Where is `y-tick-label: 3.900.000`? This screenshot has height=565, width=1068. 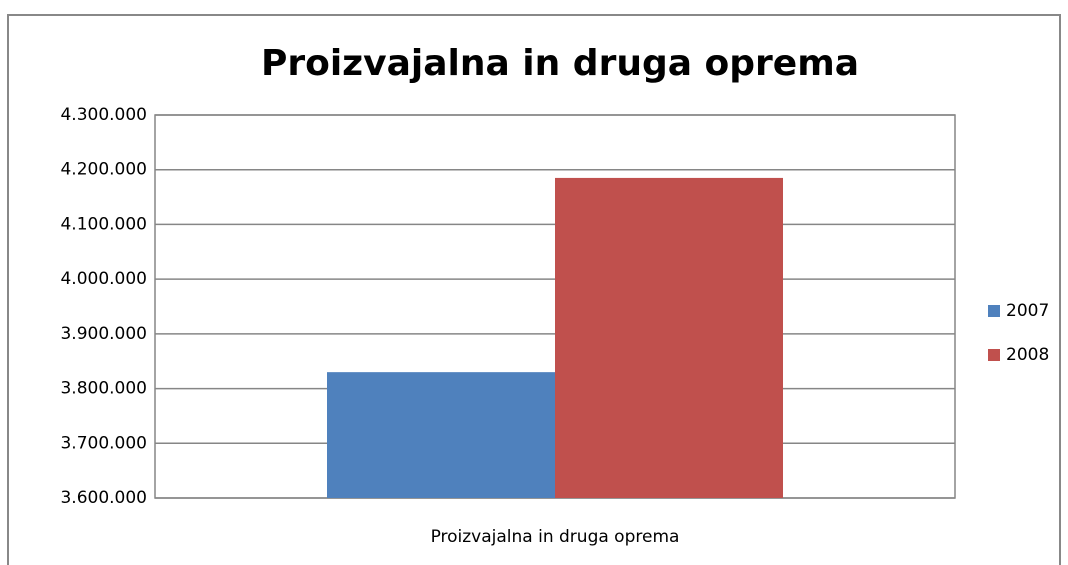
y-tick-label: 3.900.000 is located at coordinates (103, 334).